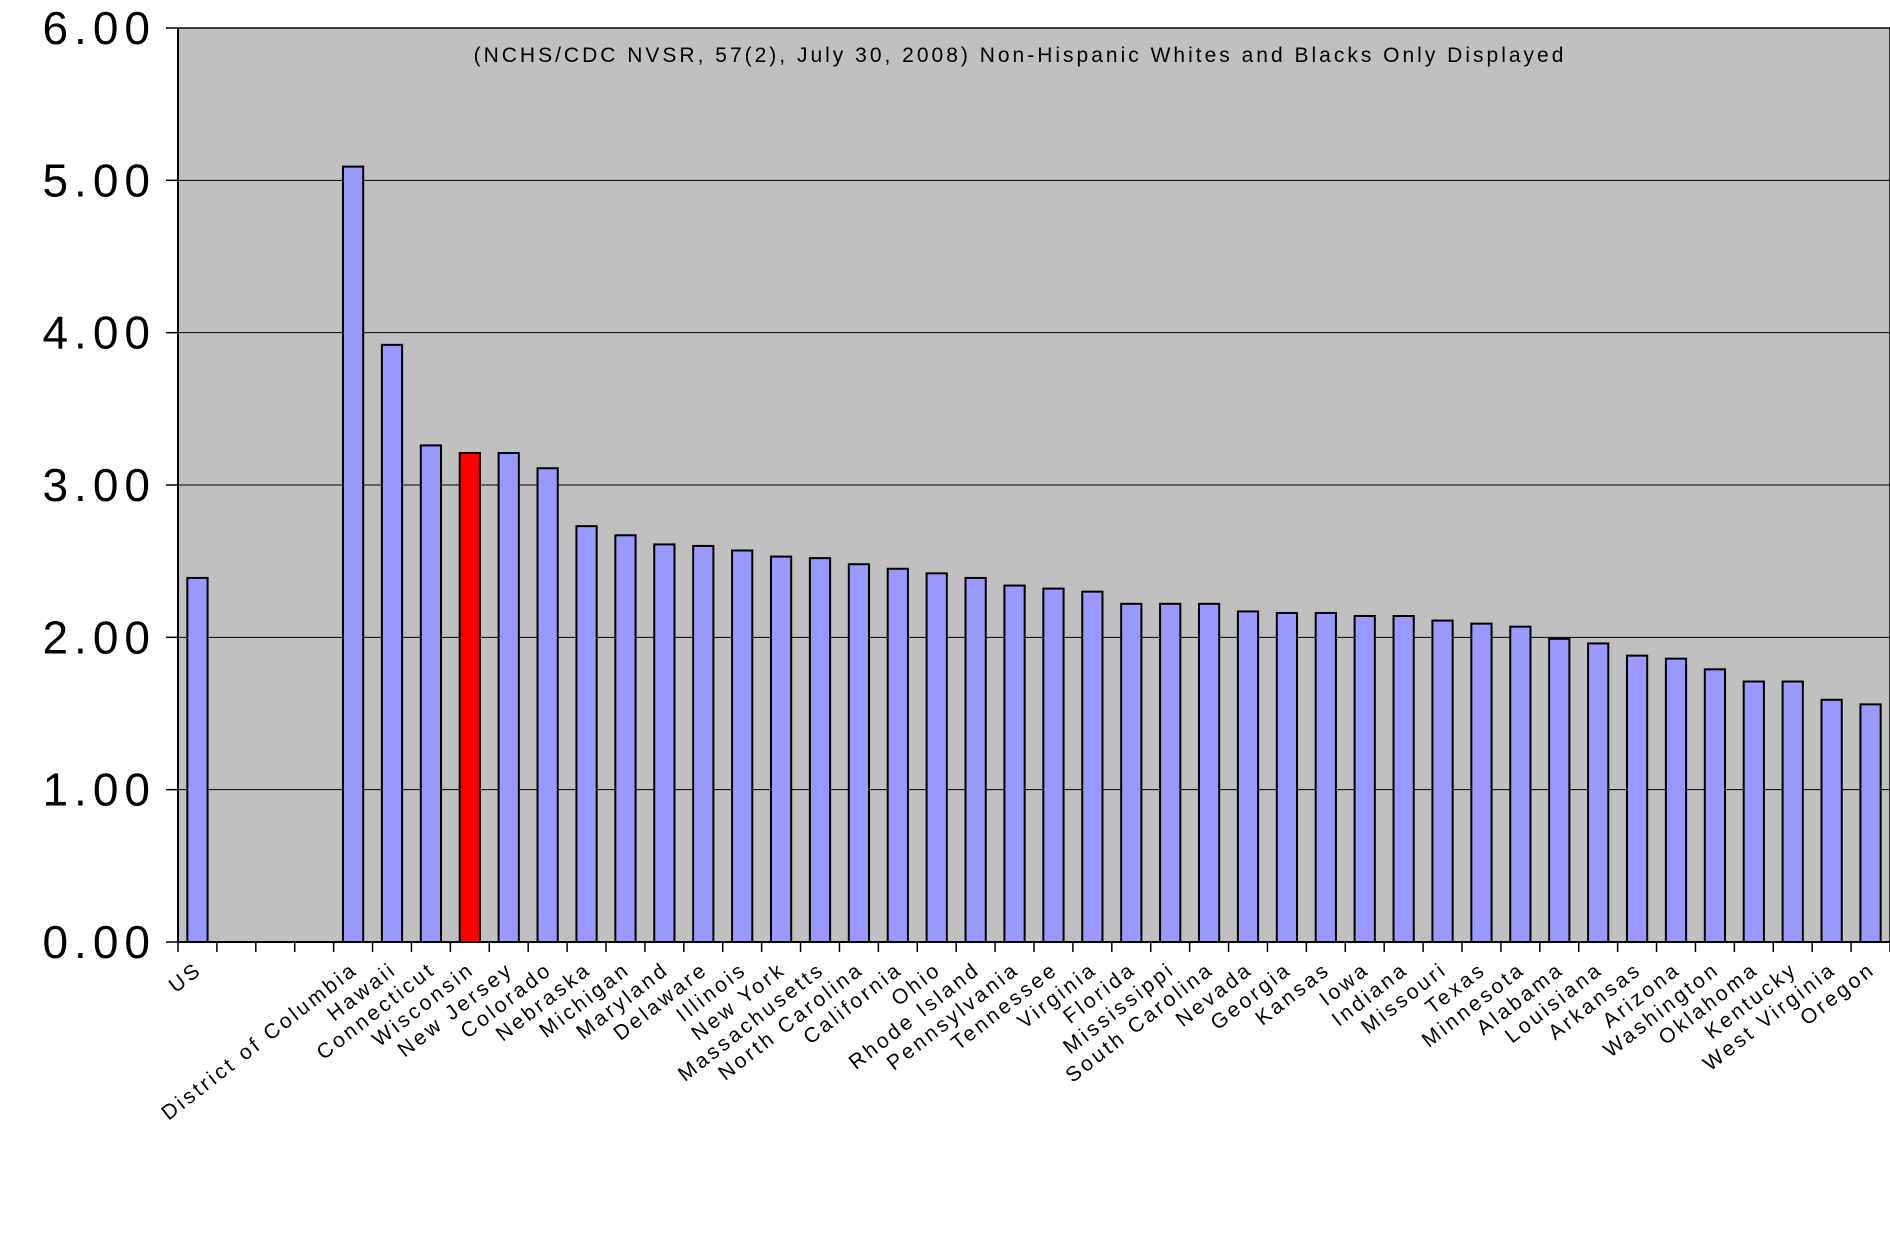 Image resolution: width=1890 pixels, height=1255 pixels. What do you see at coordinates (99, 333) in the screenshot?
I see `y-tick-label: 4.00` at bounding box center [99, 333].